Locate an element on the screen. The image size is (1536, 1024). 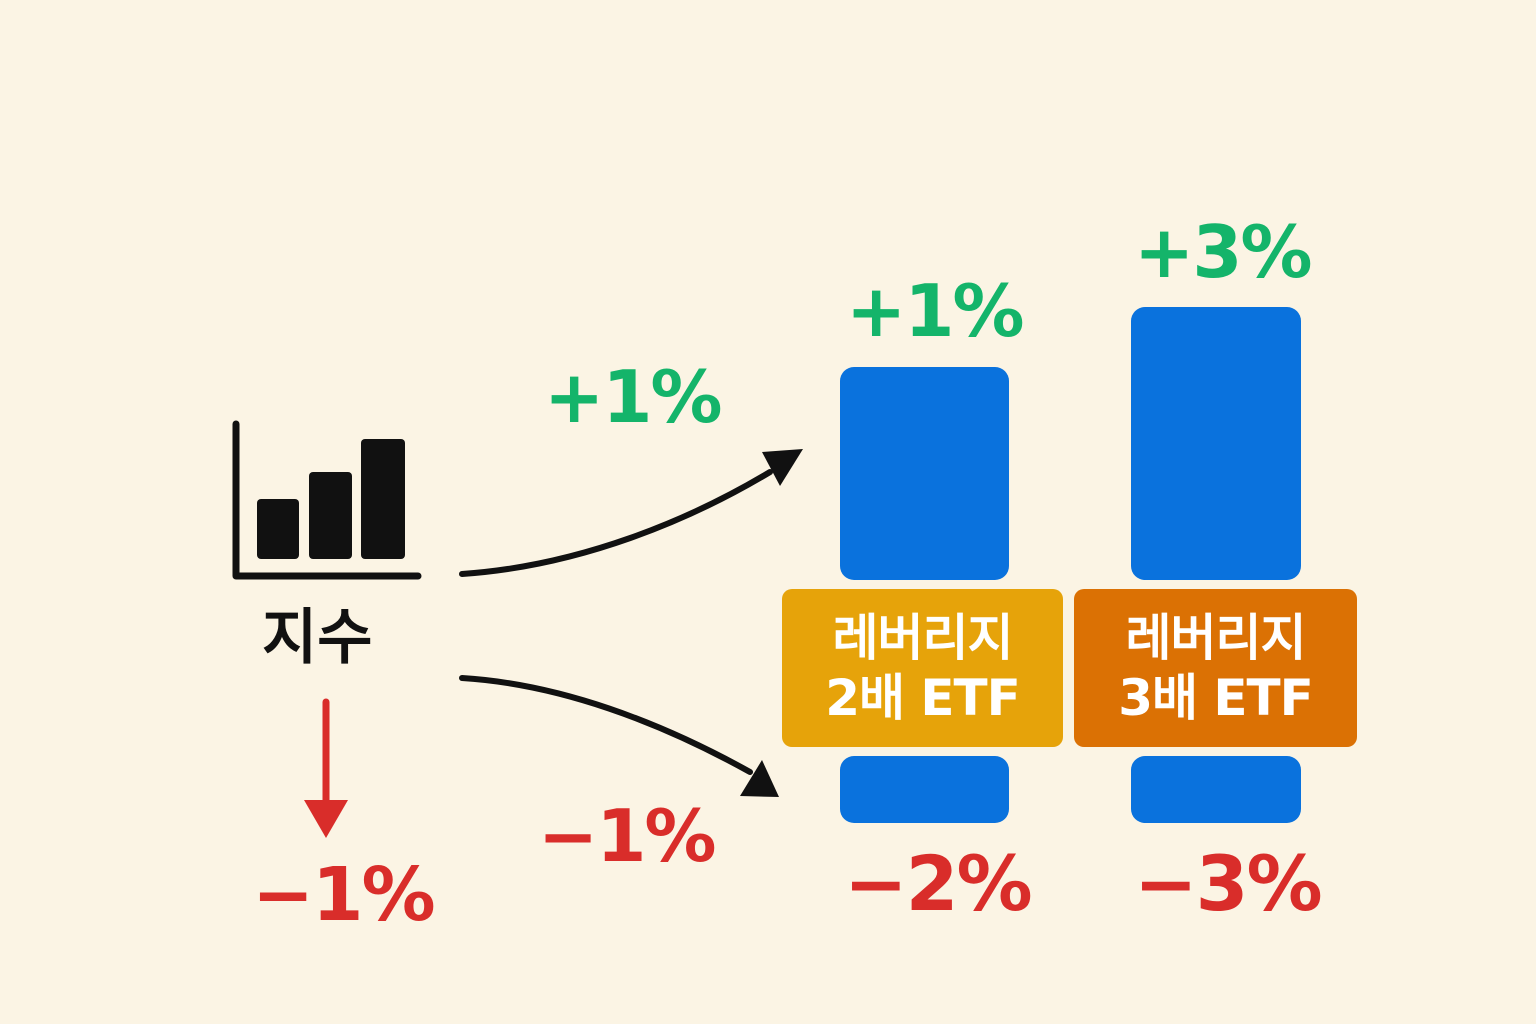
arrow-up-change: +1% is located at coordinates (633, 397).